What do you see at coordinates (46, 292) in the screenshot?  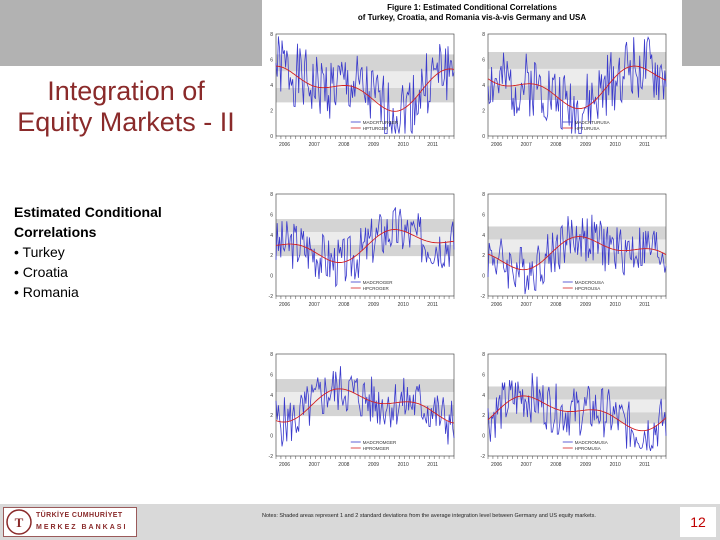 I see `bullet-item: • Romania` at bounding box center [46, 292].